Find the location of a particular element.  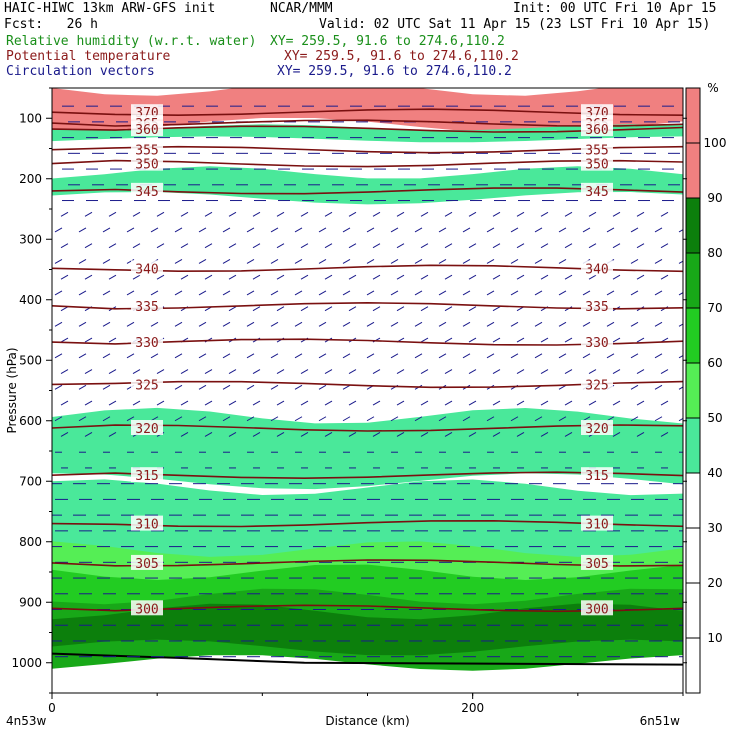

theta-label-335: 335 is located at coordinates (596, 307).